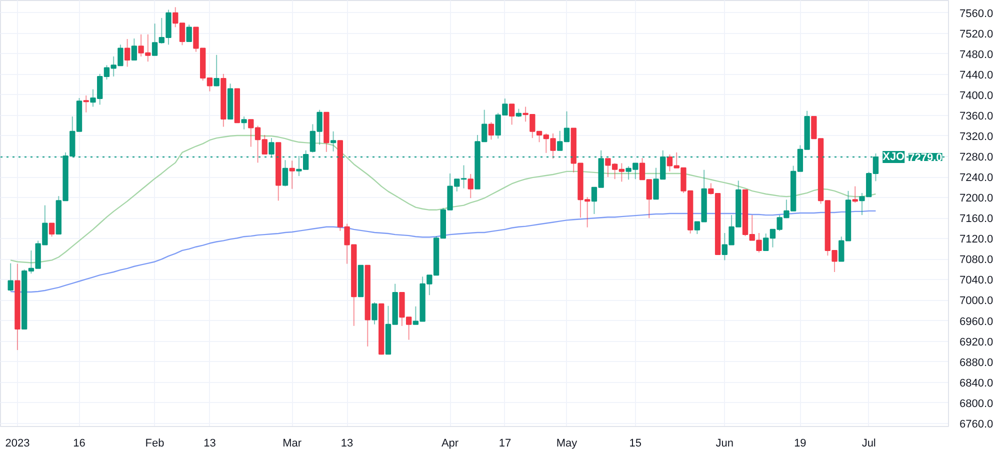 The width and height of the screenshot is (1000, 452). I want to click on y-tick-label: 7320.0, so click(977, 137).